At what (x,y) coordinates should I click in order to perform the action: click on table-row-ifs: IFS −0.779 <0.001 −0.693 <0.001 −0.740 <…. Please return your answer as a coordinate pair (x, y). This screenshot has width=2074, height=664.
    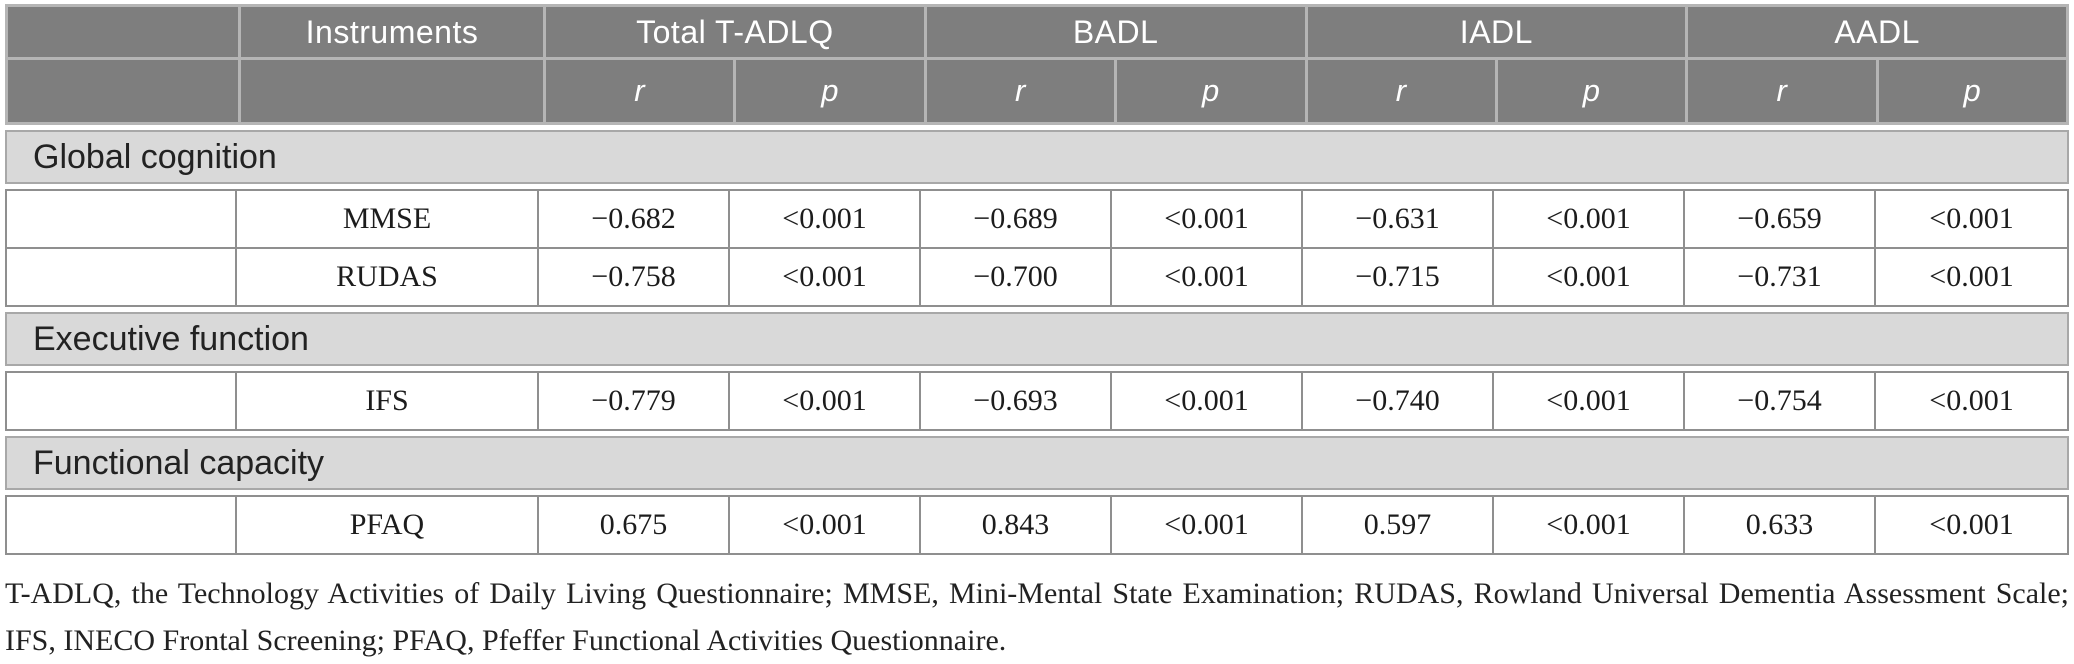
    Looking at the image, I should click on (1037, 401).